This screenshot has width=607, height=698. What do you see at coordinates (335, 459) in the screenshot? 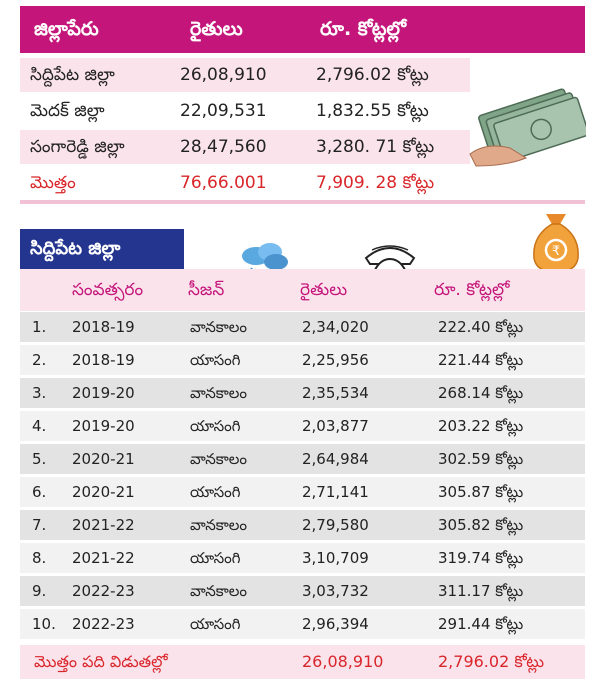
I see `row-farmers: 2,64,984` at bounding box center [335, 459].